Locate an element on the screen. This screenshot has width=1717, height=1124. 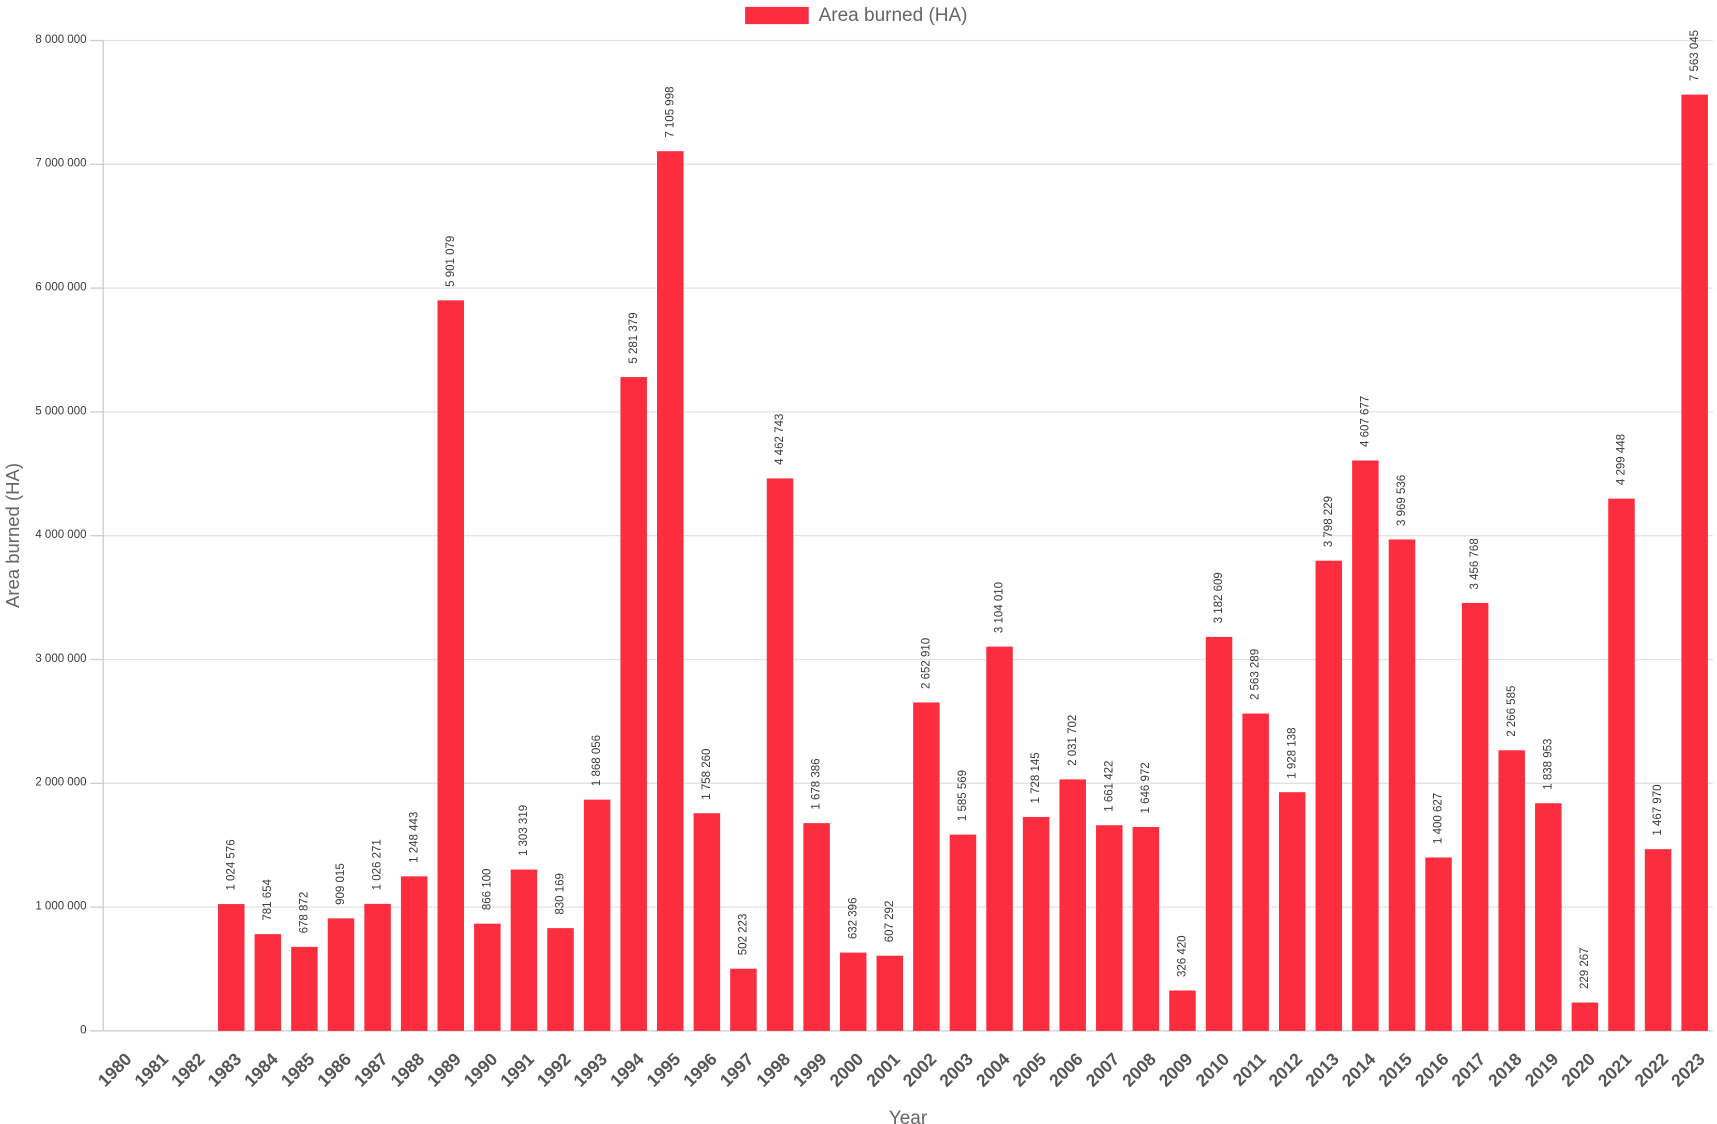
svg-text: 830 169 is located at coordinates (561, 894).